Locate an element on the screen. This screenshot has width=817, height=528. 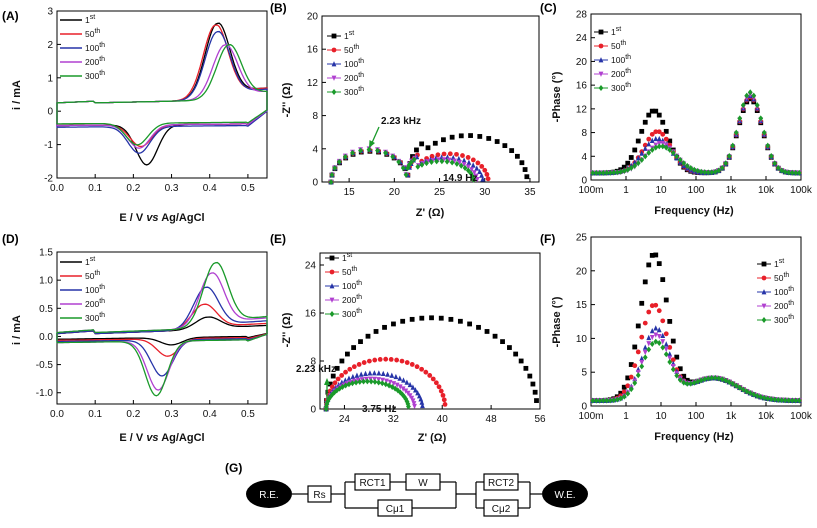
x-tick-label: 15 is located at coordinates (350, 192).